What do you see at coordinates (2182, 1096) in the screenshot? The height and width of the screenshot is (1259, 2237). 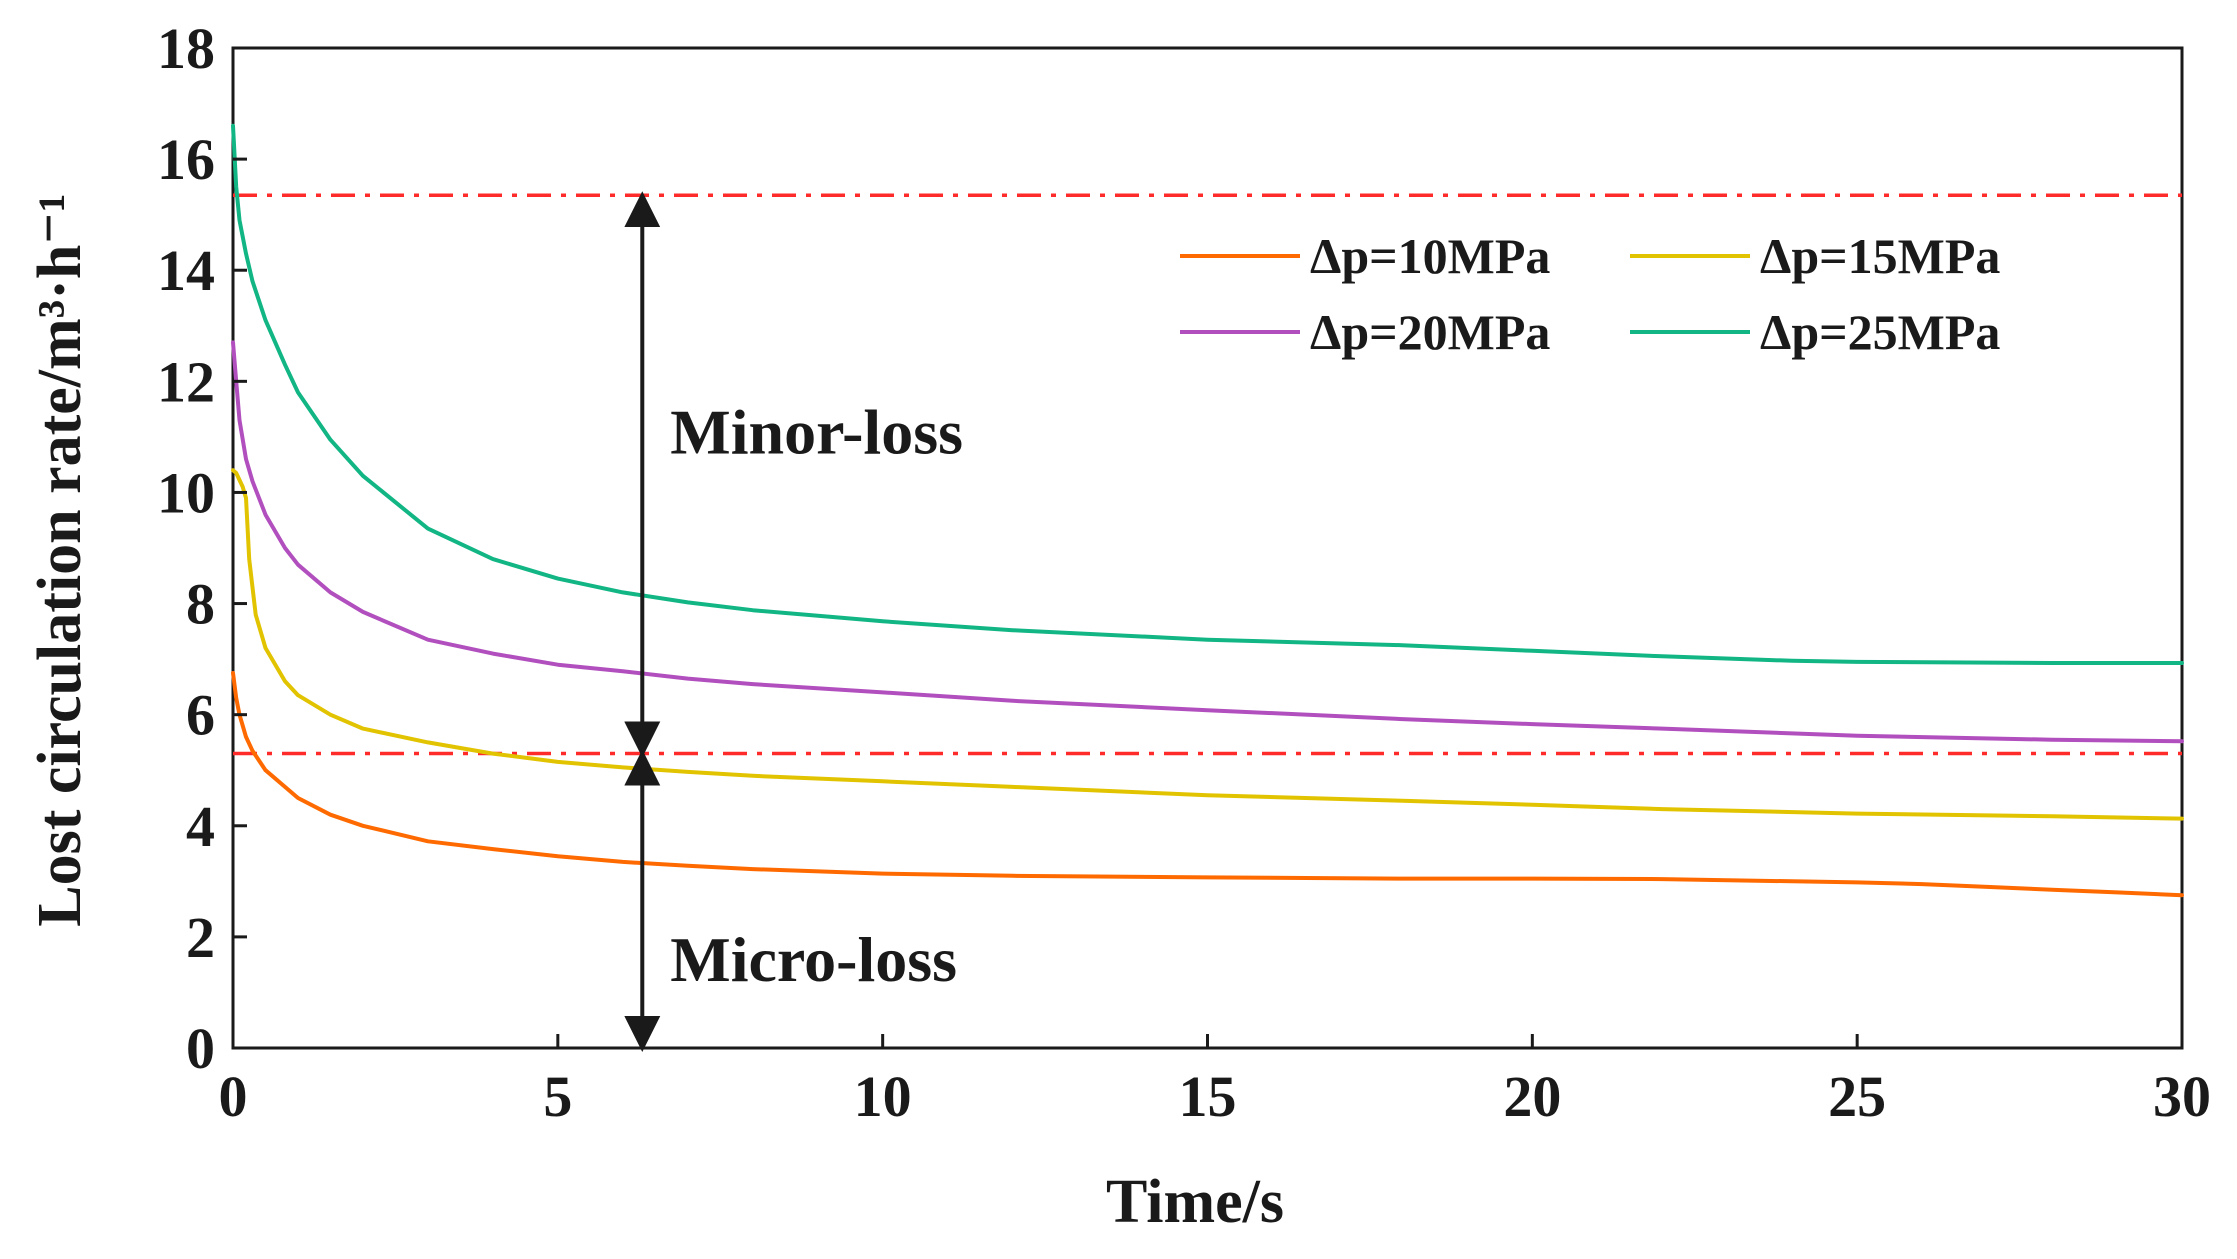 I see `x-tick-label: 30` at bounding box center [2182, 1096].